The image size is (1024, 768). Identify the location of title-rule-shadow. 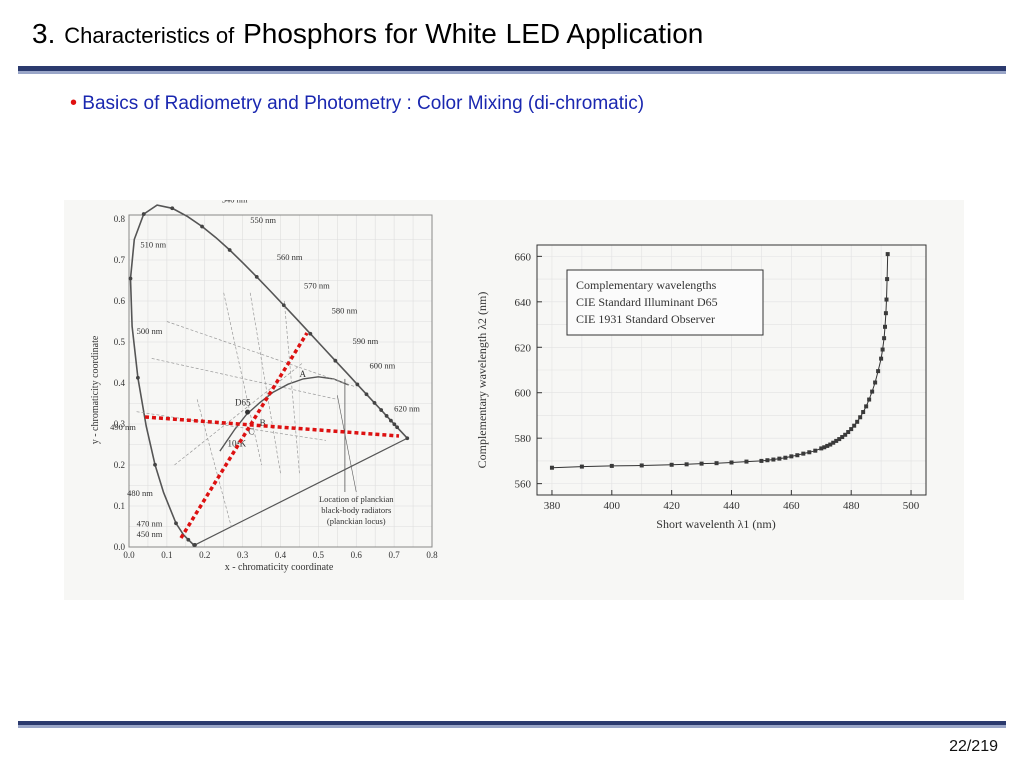
(512, 72).